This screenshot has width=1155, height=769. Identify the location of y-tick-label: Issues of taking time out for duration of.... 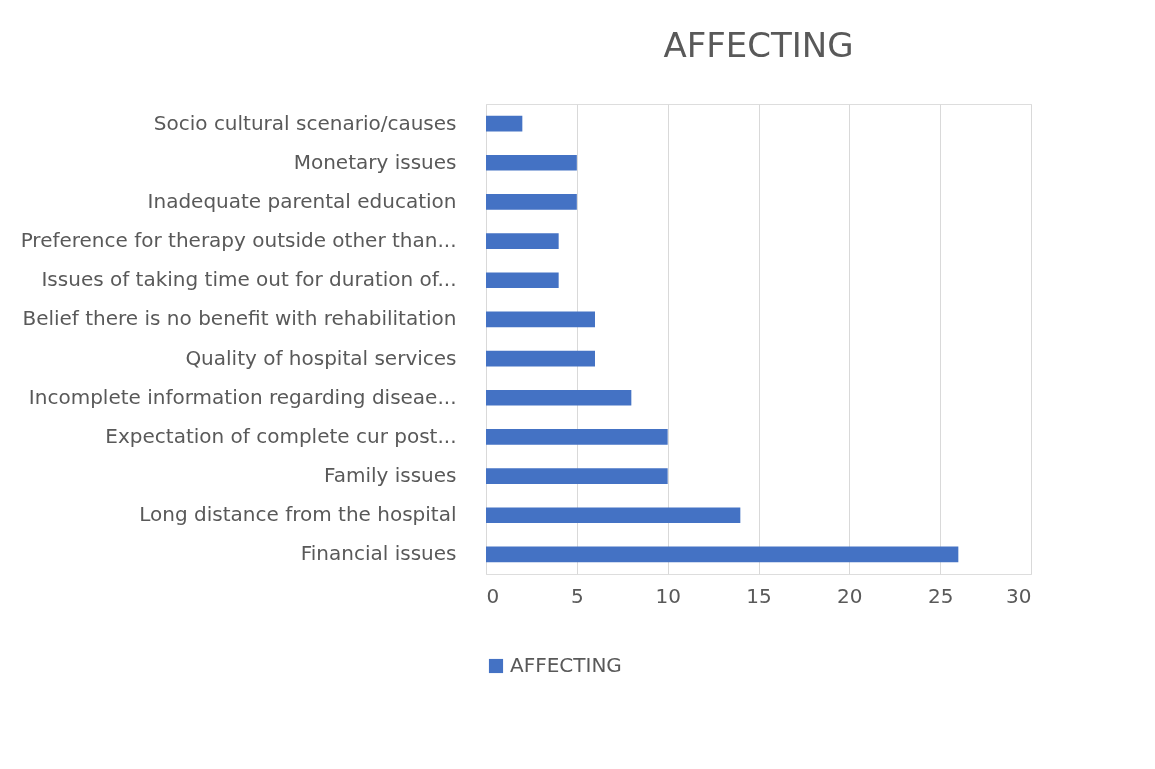
(249, 279).